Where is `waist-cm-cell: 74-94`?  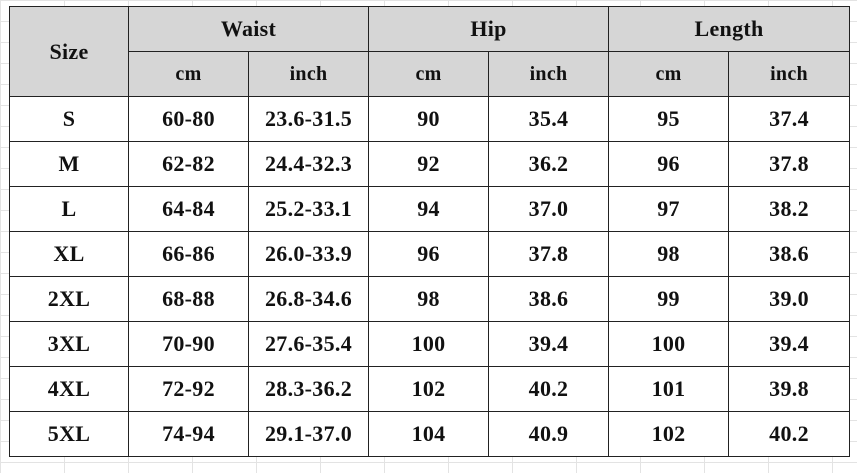
waist-cm-cell: 74-94 is located at coordinates (188, 434).